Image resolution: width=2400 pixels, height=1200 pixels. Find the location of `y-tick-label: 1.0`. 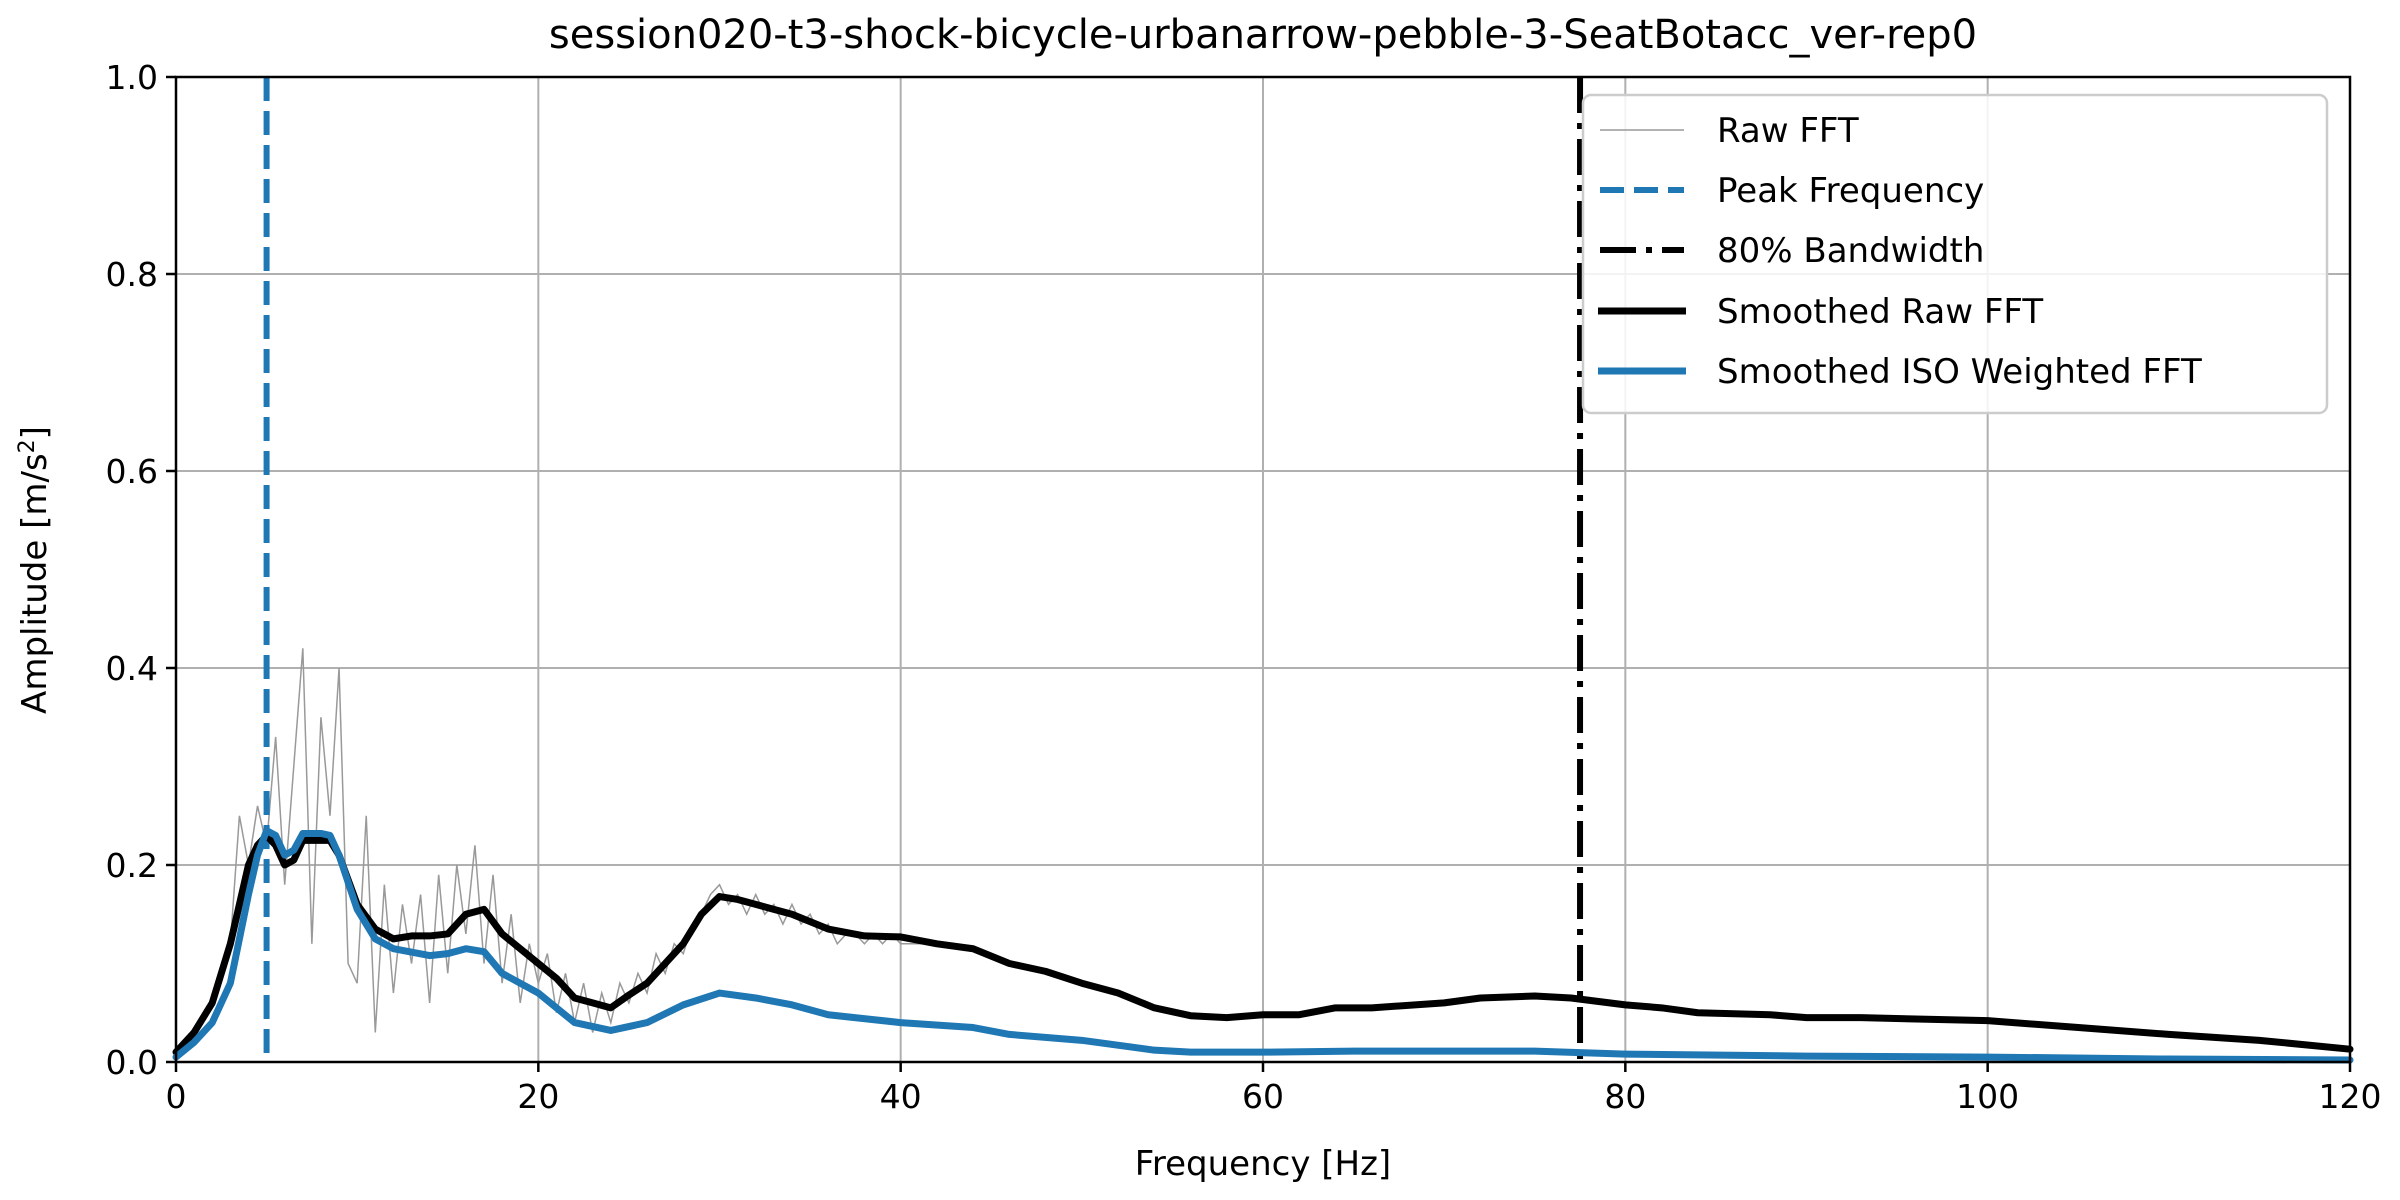

y-tick-label: 1.0 is located at coordinates (132, 77).